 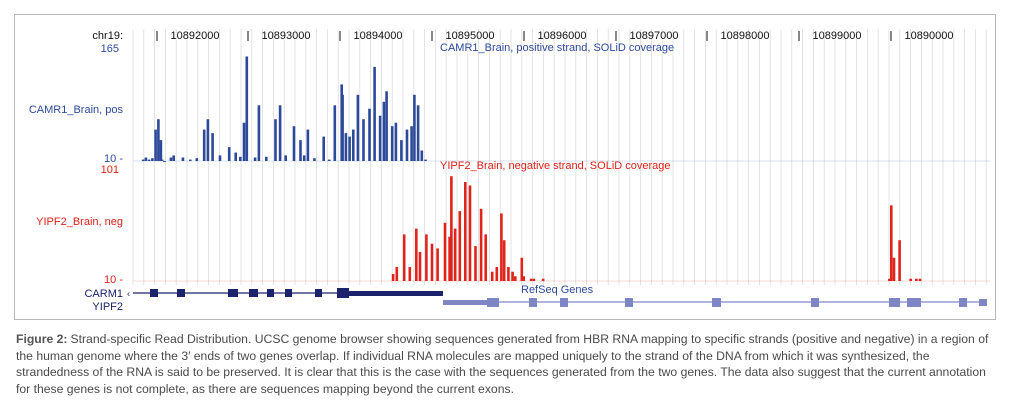 I want to click on ruler-tick-label: 10895000, so click(x=470, y=36).